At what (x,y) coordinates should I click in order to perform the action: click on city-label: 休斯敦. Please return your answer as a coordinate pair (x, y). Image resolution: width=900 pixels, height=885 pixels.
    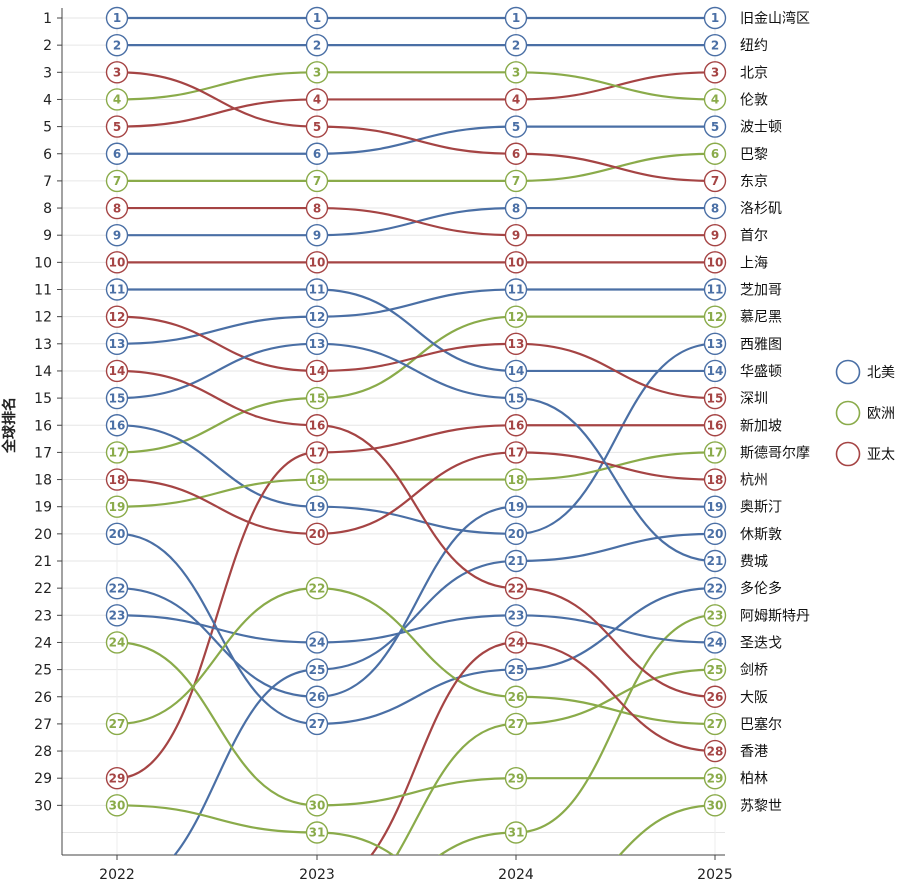
    Looking at the image, I should click on (761, 535).